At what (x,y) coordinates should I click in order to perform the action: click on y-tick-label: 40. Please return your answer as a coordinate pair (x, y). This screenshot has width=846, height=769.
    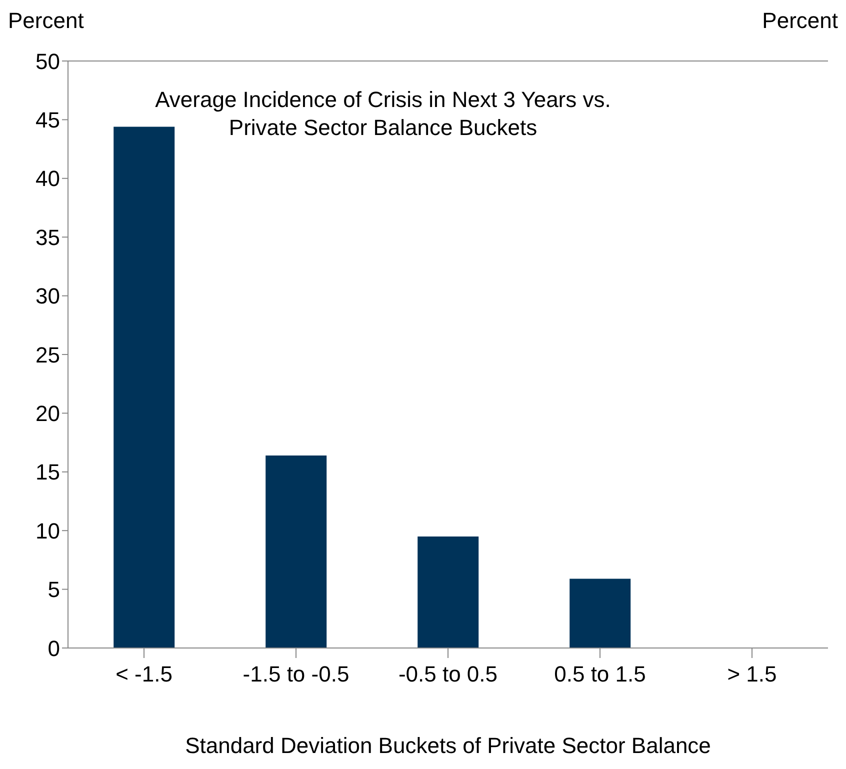
    Looking at the image, I should click on (48, 179).